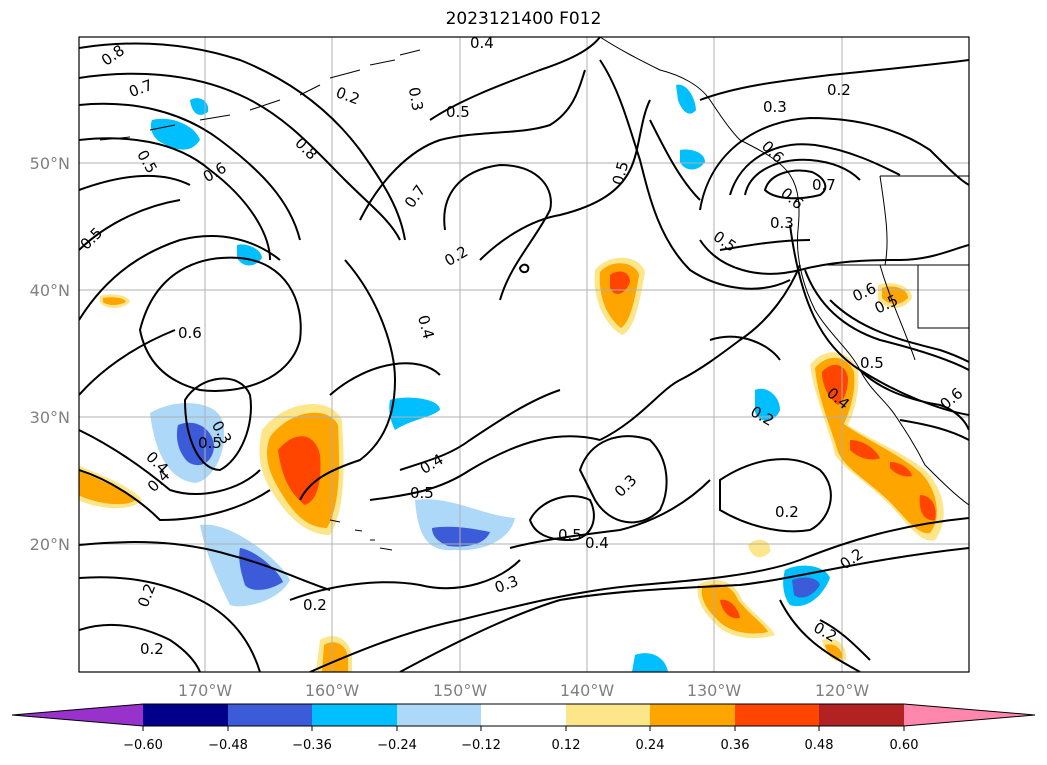  I want to click on colorbar-tick-label: −0.48, so click(228, 745).